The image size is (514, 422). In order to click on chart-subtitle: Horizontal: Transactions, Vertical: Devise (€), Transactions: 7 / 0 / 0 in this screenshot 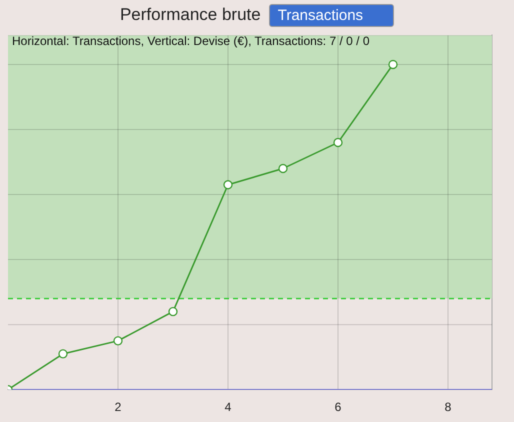, I will do `click(191, 41)`.